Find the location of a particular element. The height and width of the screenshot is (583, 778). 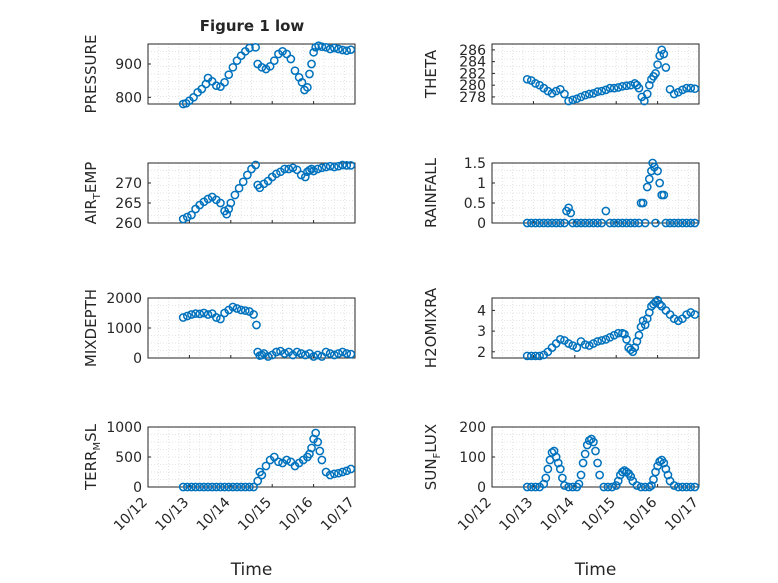

y-axis-label: SUNFLUX is located at coordinates (432, 457).